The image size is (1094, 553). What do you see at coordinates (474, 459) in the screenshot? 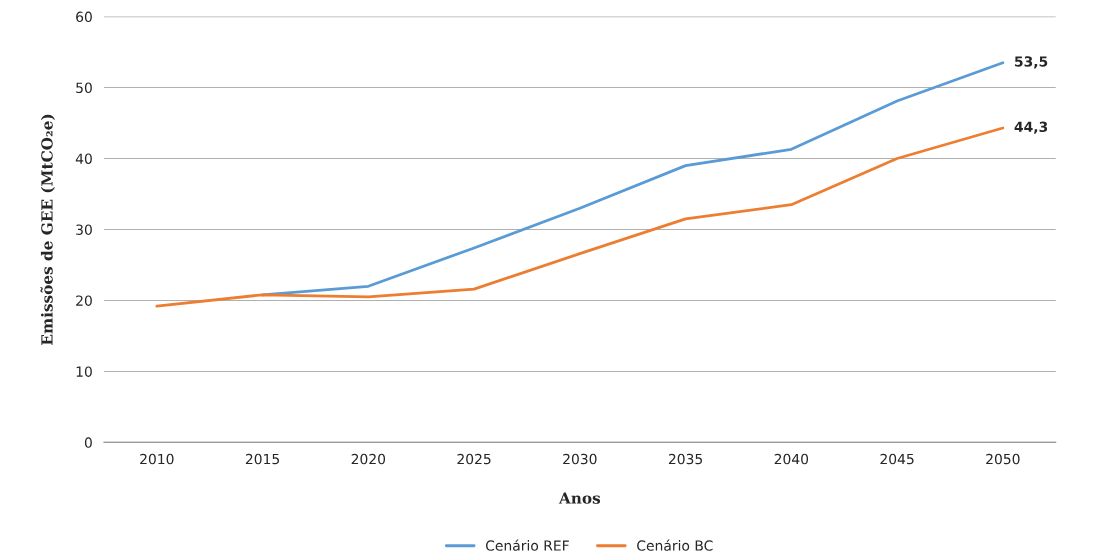
I see `x-tick-label: 2025` at bounding box center [474, 459].